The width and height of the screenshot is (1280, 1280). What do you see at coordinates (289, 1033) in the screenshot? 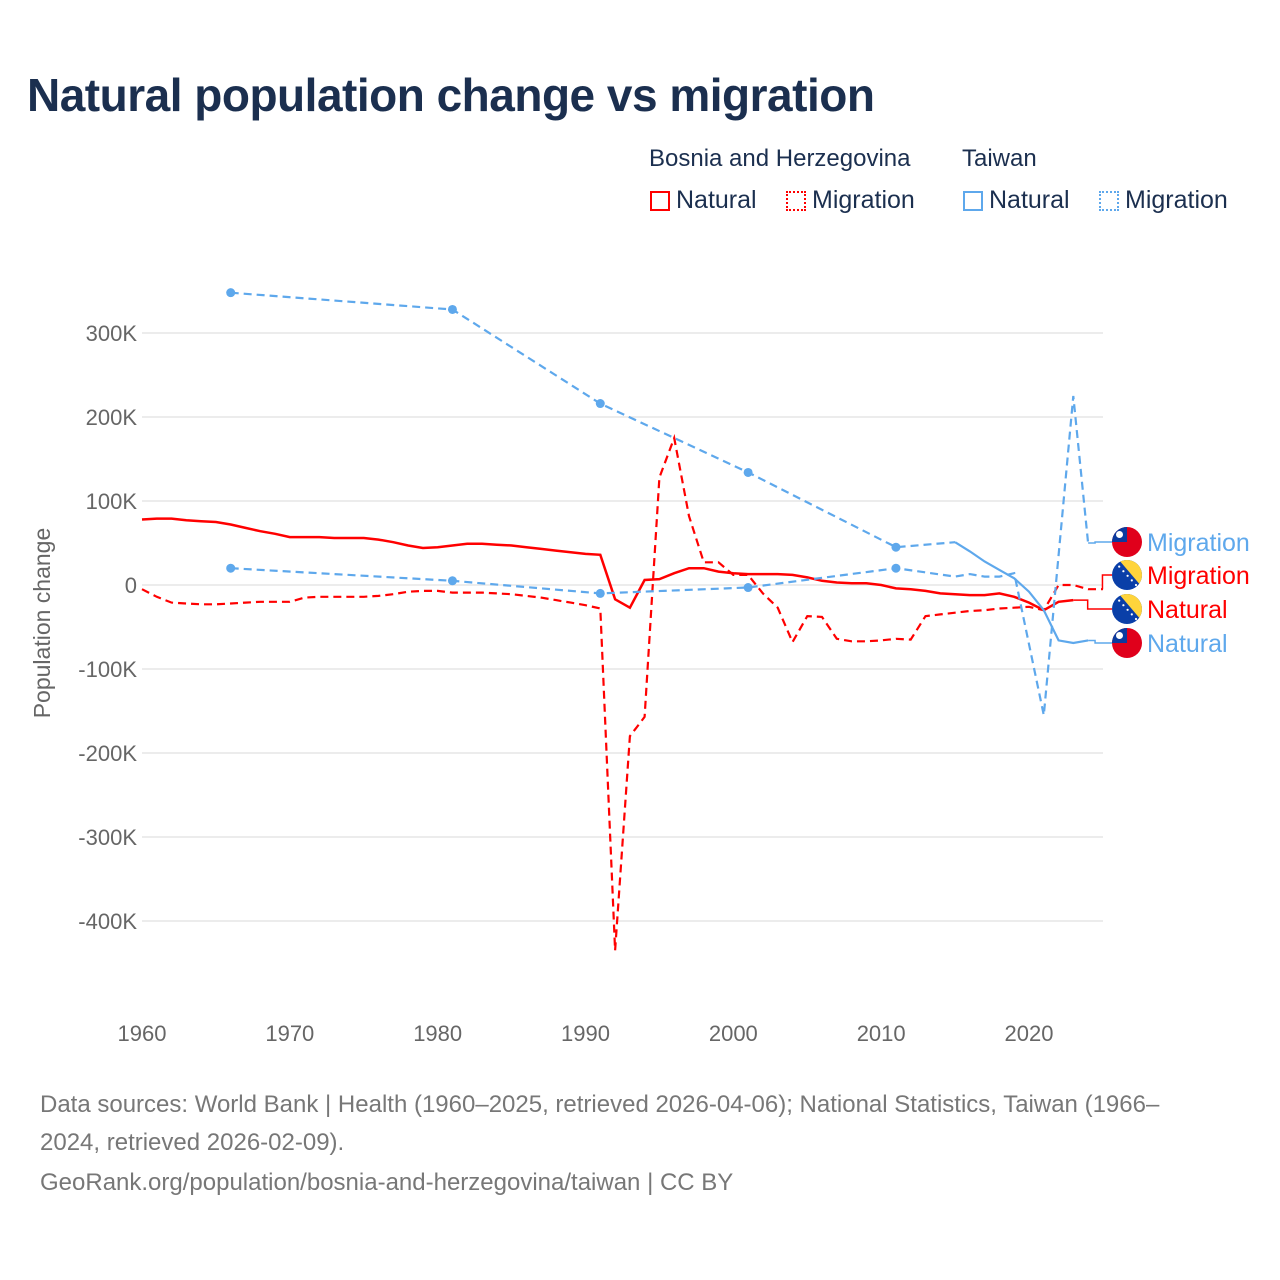
I see `x-tick-label: 1970` at bounding box center [289, 1033].